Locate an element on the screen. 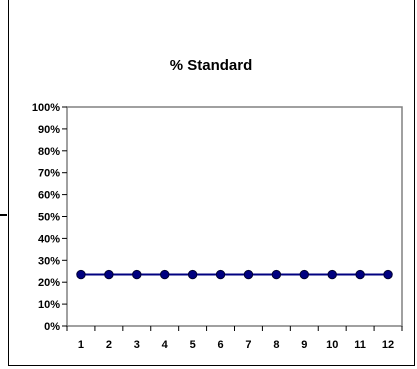  x-tick-label: 6 is located at coordinates (220, 345).